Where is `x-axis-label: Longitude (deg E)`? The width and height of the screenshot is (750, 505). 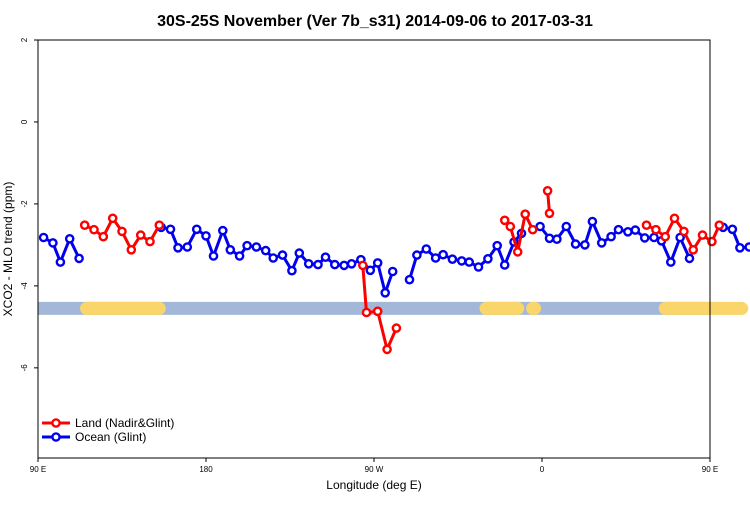 x-axis-label: Longitude (deg E) is located at coordinates (373, 485).